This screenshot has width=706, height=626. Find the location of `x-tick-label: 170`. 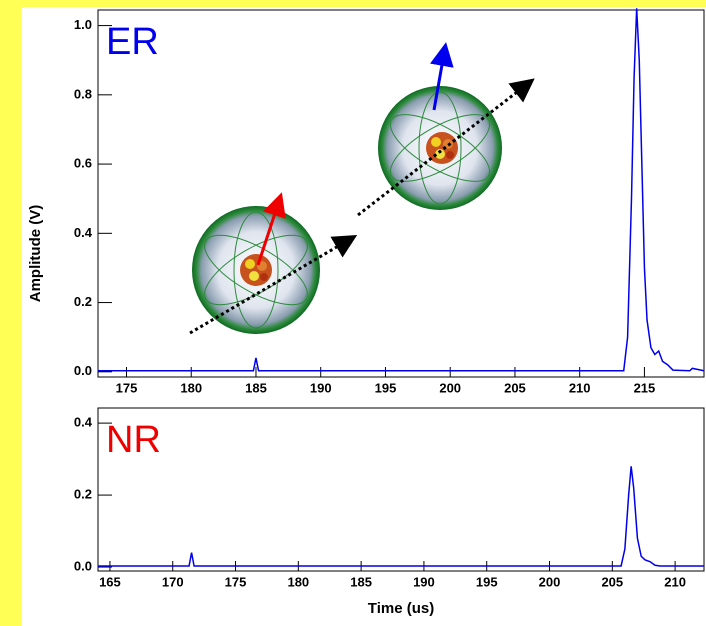

x-tick-label: 170 is located at coordinates (173, 581).